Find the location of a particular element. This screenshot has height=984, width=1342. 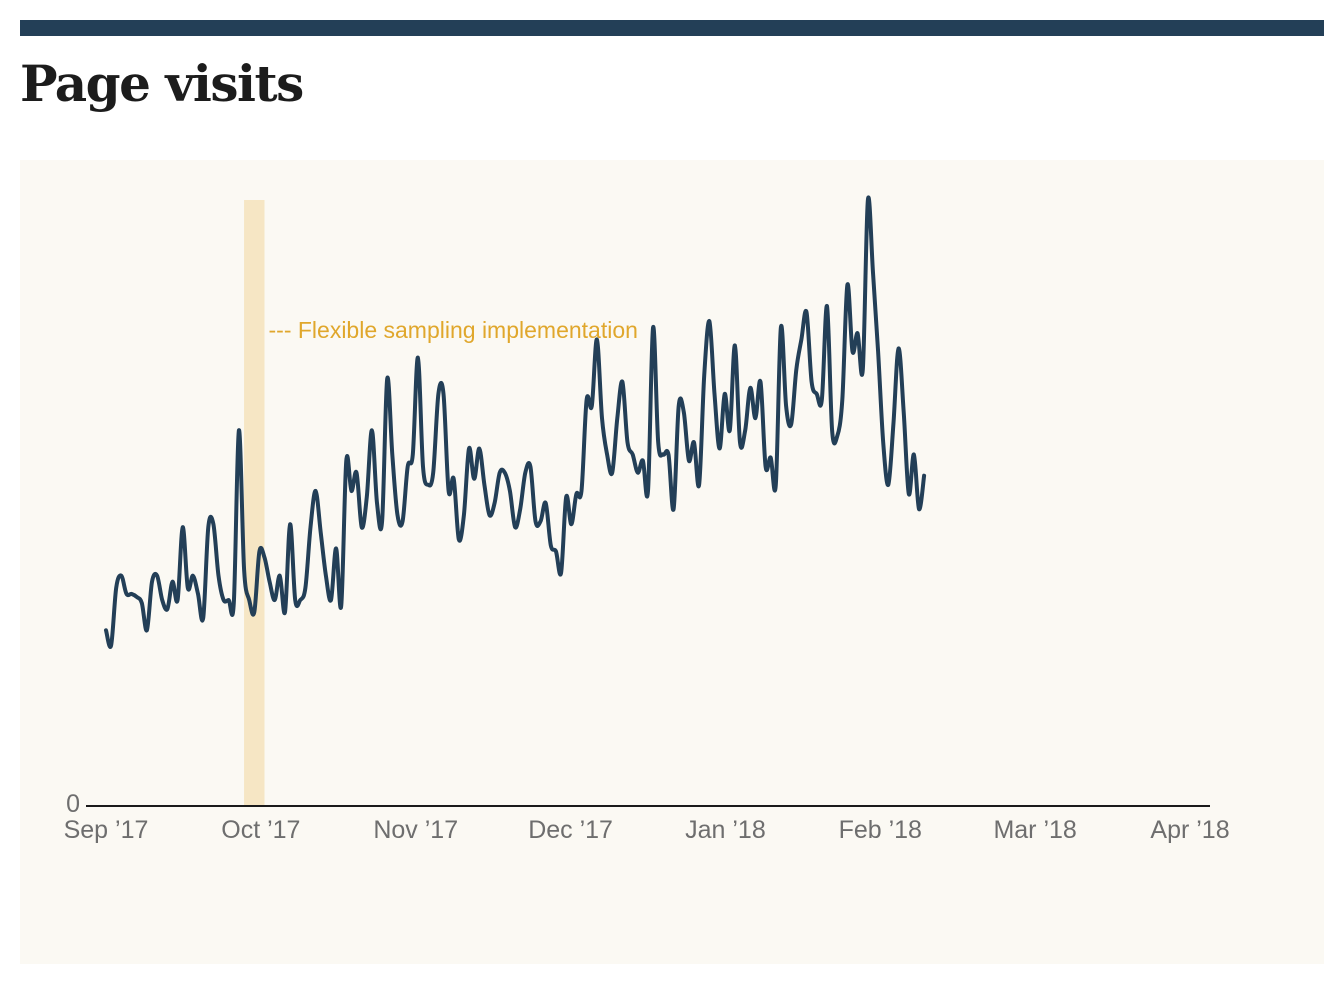

x-tick-label: Jan ’18 is located at coordinates (725, 830).